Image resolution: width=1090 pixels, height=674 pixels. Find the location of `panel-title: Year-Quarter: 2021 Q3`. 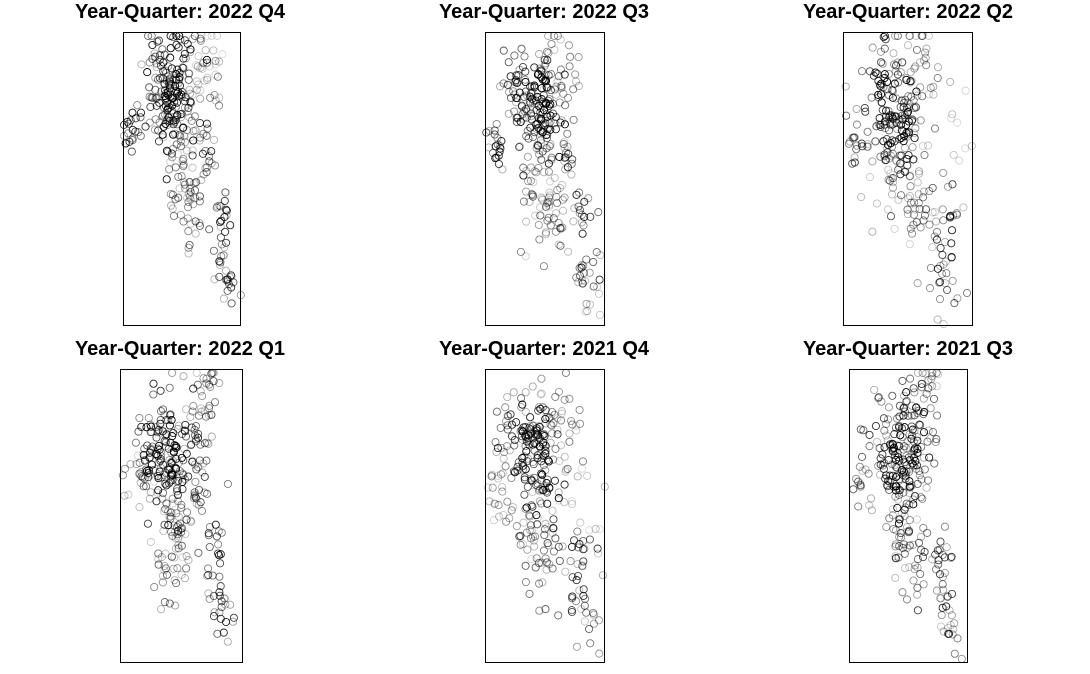

panel-title: Year-Quarter: 2021 Q3 is located at coordinates (908, 349).